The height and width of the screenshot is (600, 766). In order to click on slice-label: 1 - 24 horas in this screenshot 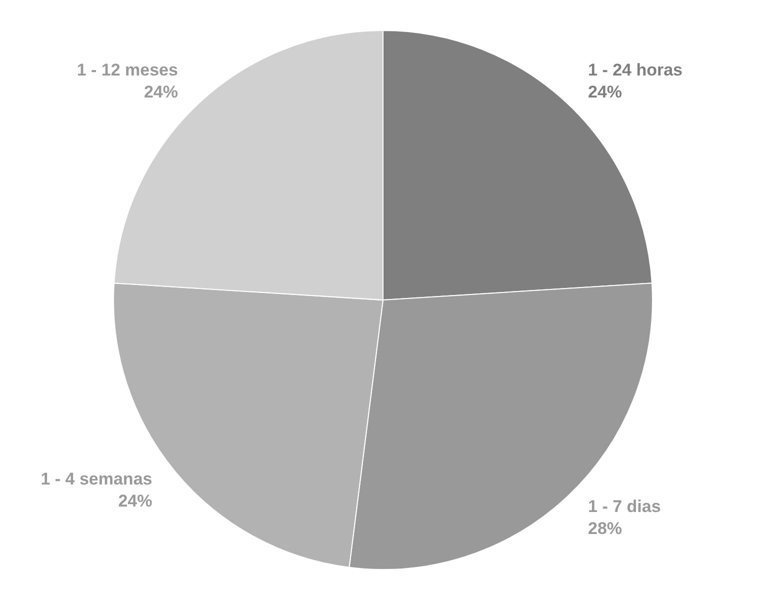, I will do `click(635, 70)`.